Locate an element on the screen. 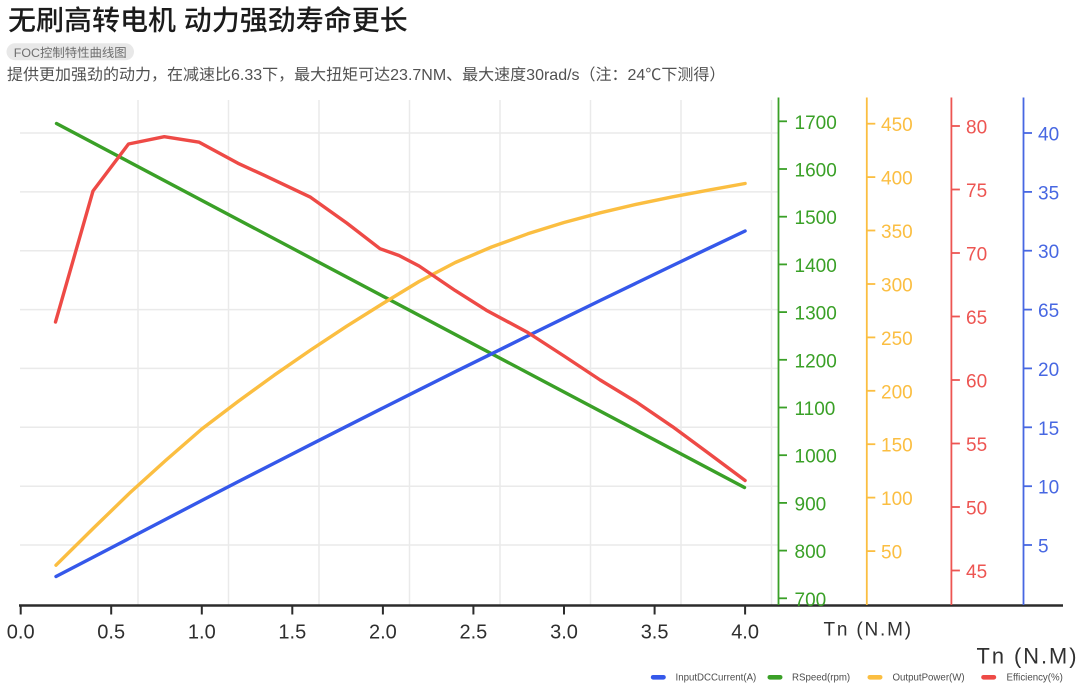 This screenshot has height=692, width=1080. svg-text: 45 is located at coordinates (976, 572).